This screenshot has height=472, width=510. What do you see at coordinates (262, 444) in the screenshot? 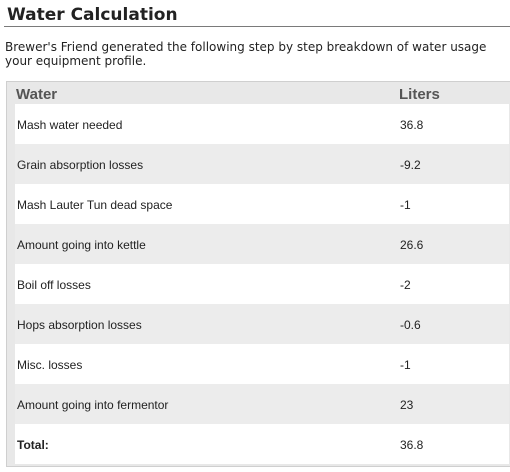
I see `total-row: Total: 36.8` at bounding box center [262, 444].